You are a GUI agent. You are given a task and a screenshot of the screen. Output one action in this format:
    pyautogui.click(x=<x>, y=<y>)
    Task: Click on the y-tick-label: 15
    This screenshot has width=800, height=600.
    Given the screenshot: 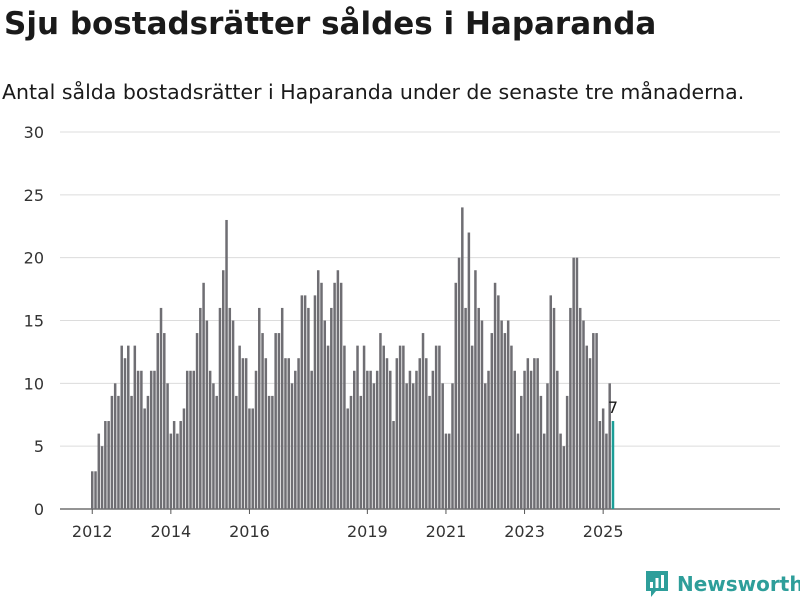 What is the action you would take?
    pyautogui.click(x=34, y=321)
    